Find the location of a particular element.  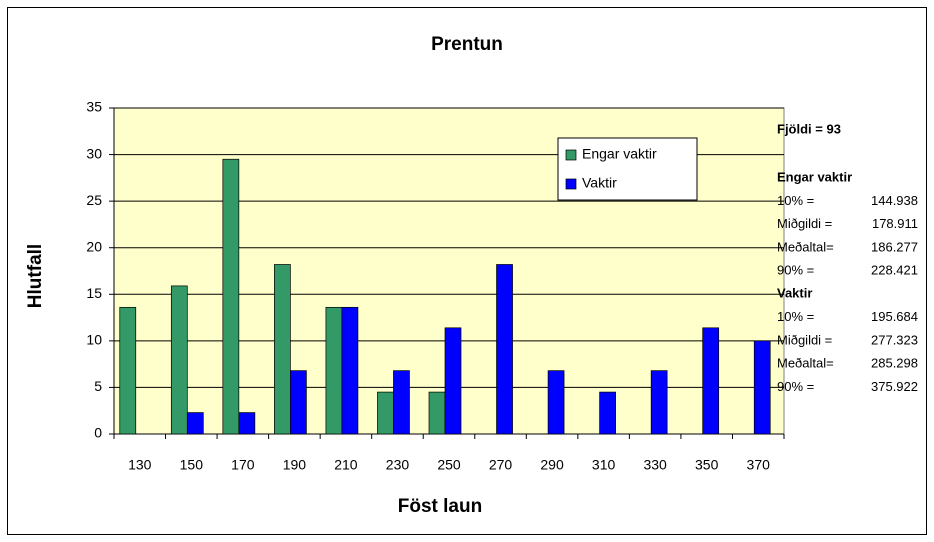

chart-title: Prentun is located at coordinates (467, 44).